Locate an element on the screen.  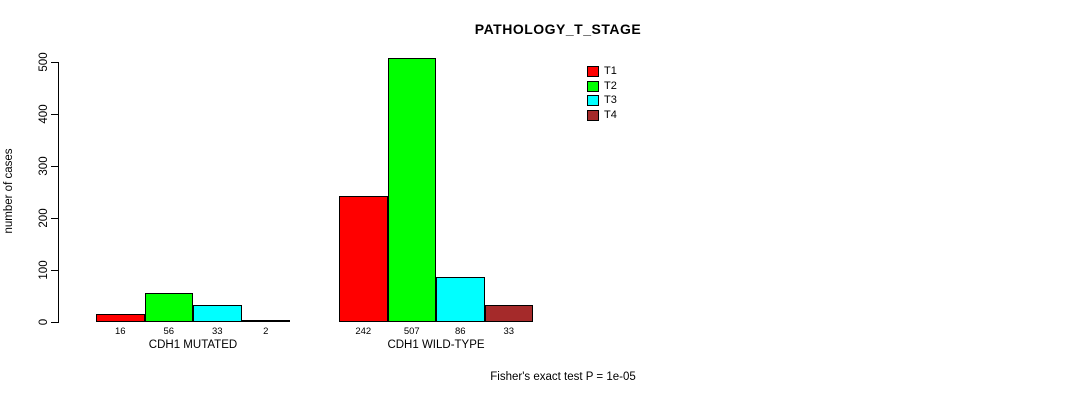
group-label-cdh1-mutated: CDH1 MUTATED is located at coordinates (193, 345).